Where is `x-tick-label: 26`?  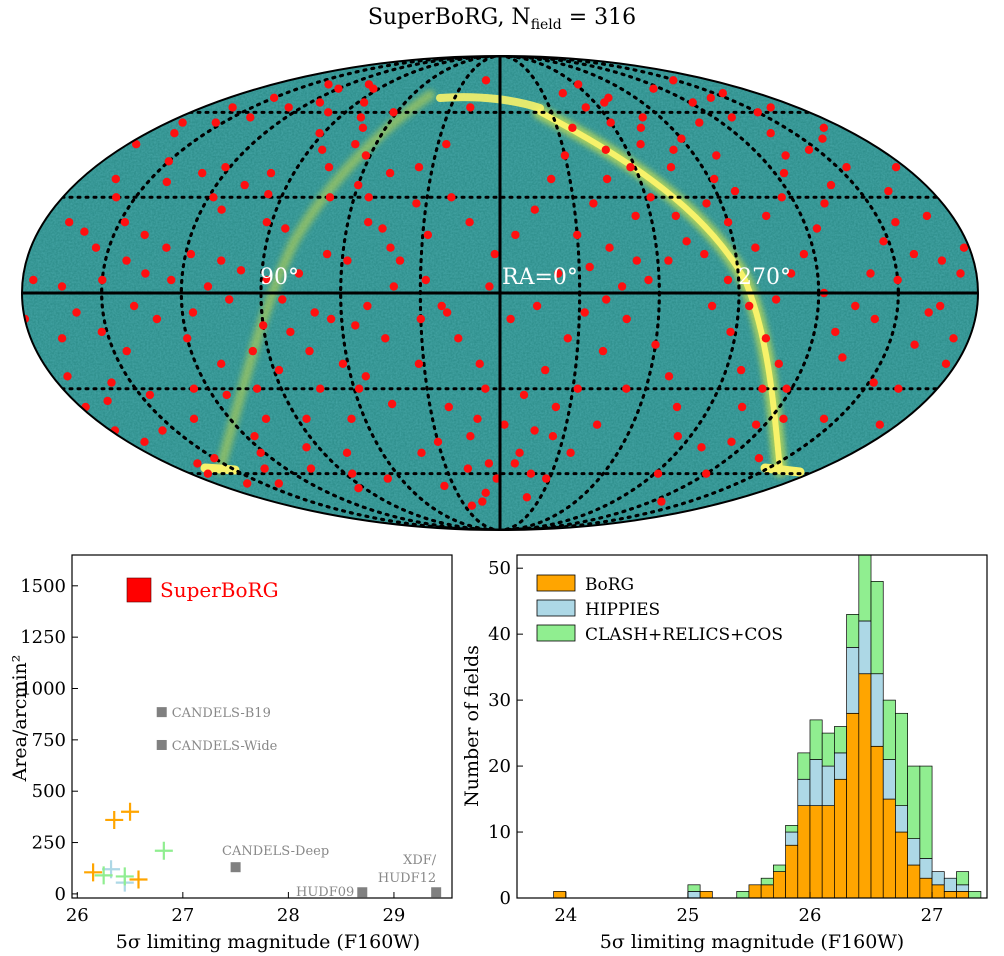 x-tick-label: 26 is located at coordinates (77, 915).